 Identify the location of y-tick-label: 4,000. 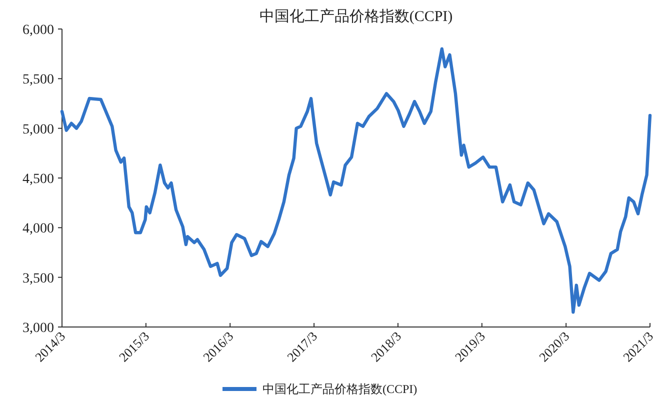
(38, 229).